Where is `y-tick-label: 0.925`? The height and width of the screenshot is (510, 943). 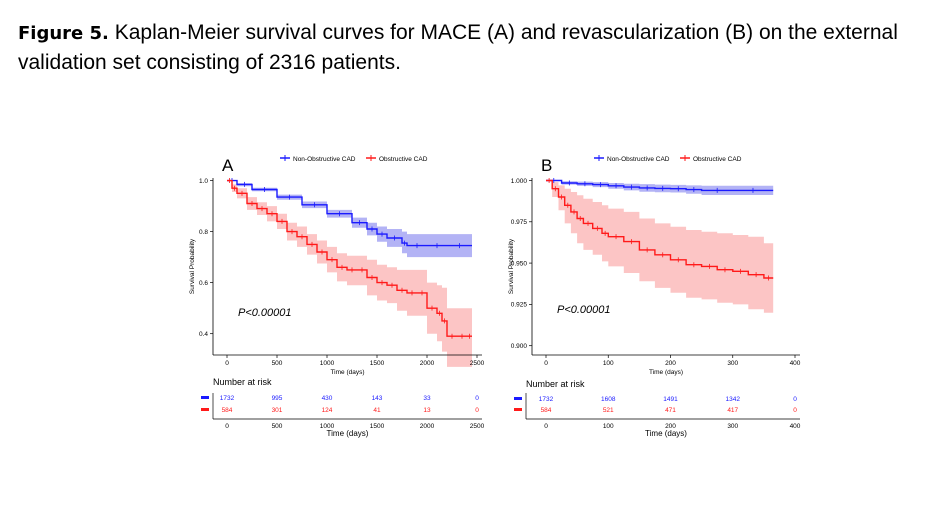 y-tick-label: 0.925 is located at coordinates (519, 305).